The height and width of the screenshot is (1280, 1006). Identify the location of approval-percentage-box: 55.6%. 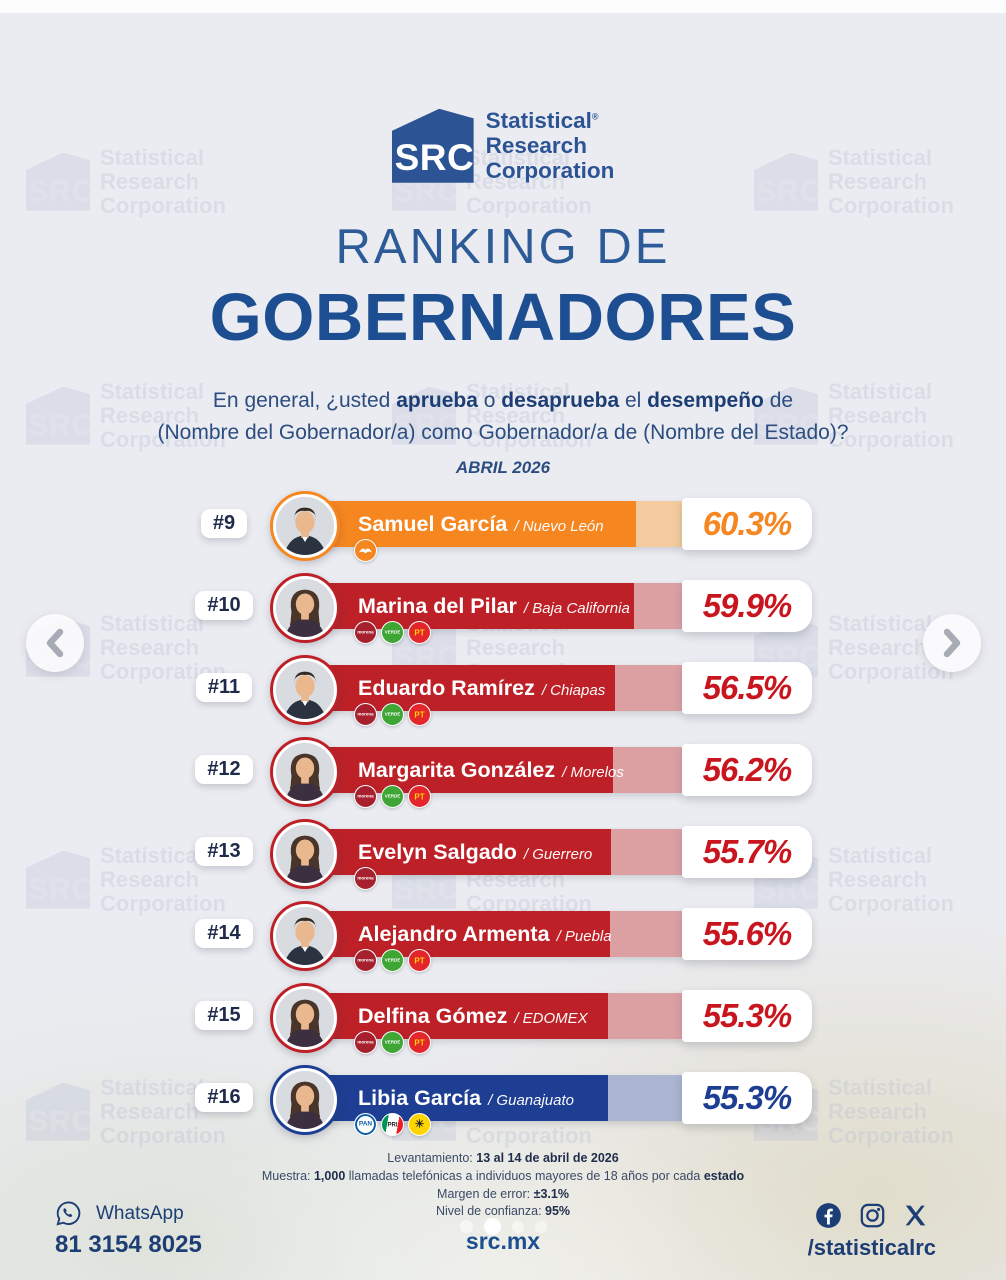
(747, 934).